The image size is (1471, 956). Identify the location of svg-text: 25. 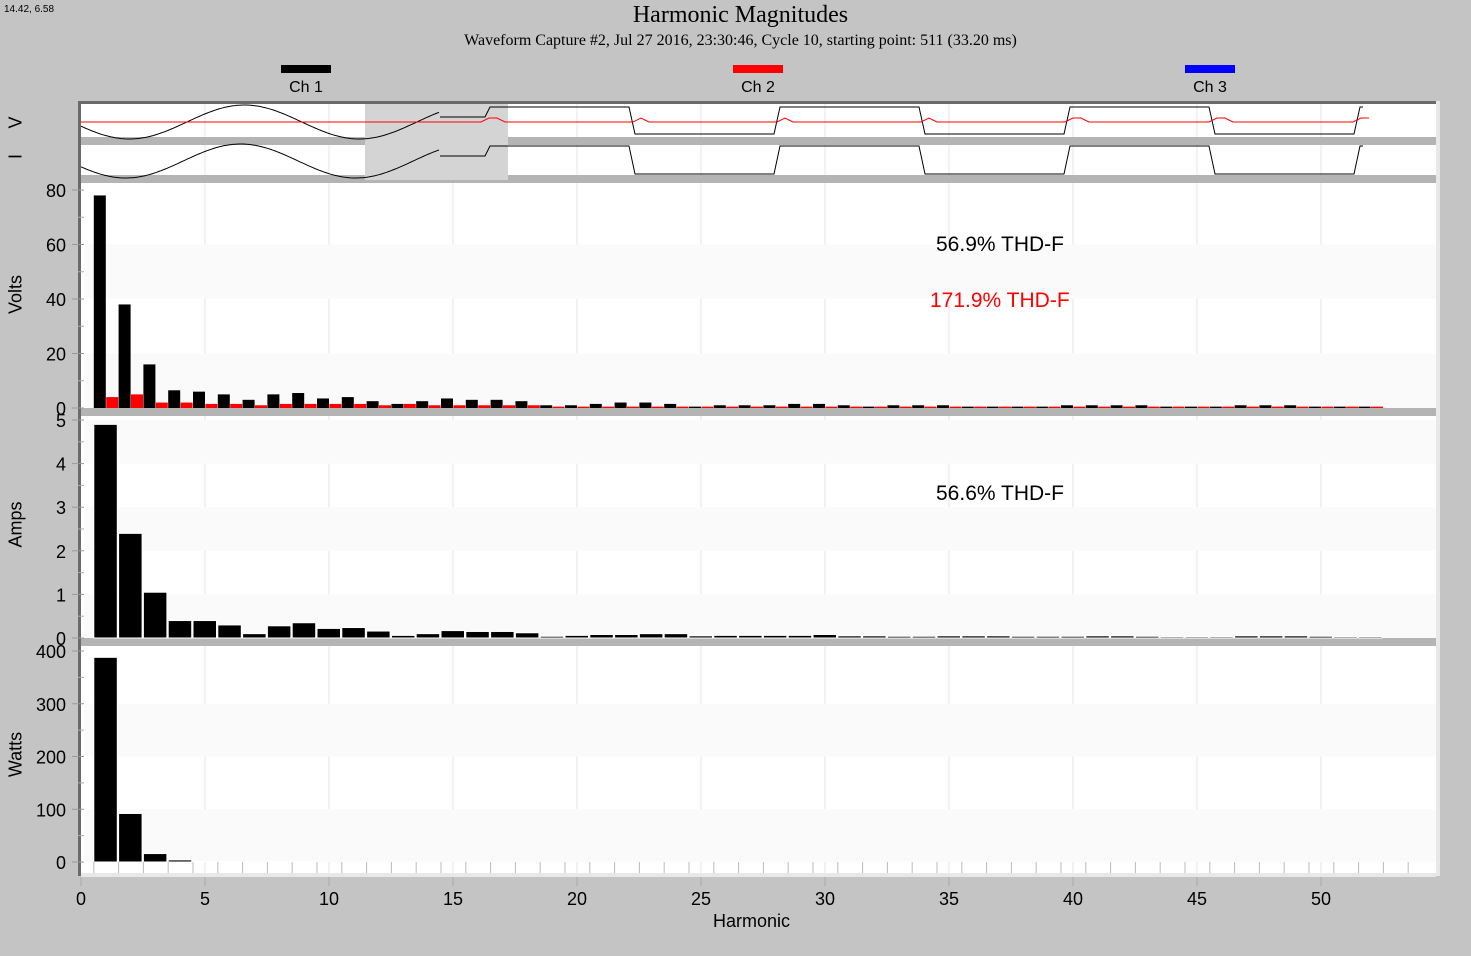
(701, 899).